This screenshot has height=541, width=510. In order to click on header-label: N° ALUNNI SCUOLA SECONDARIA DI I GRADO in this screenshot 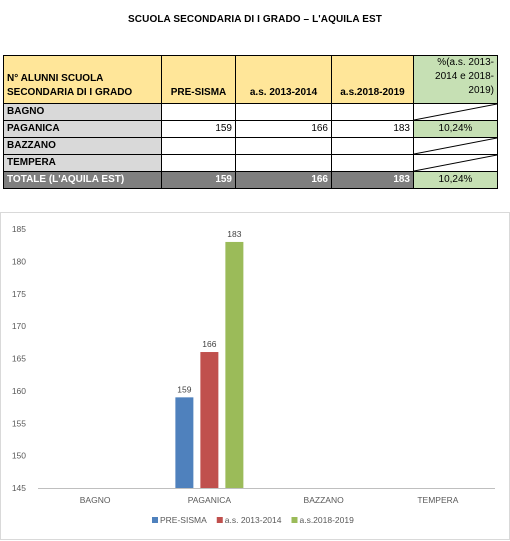, I will do `click(82, 79)`.